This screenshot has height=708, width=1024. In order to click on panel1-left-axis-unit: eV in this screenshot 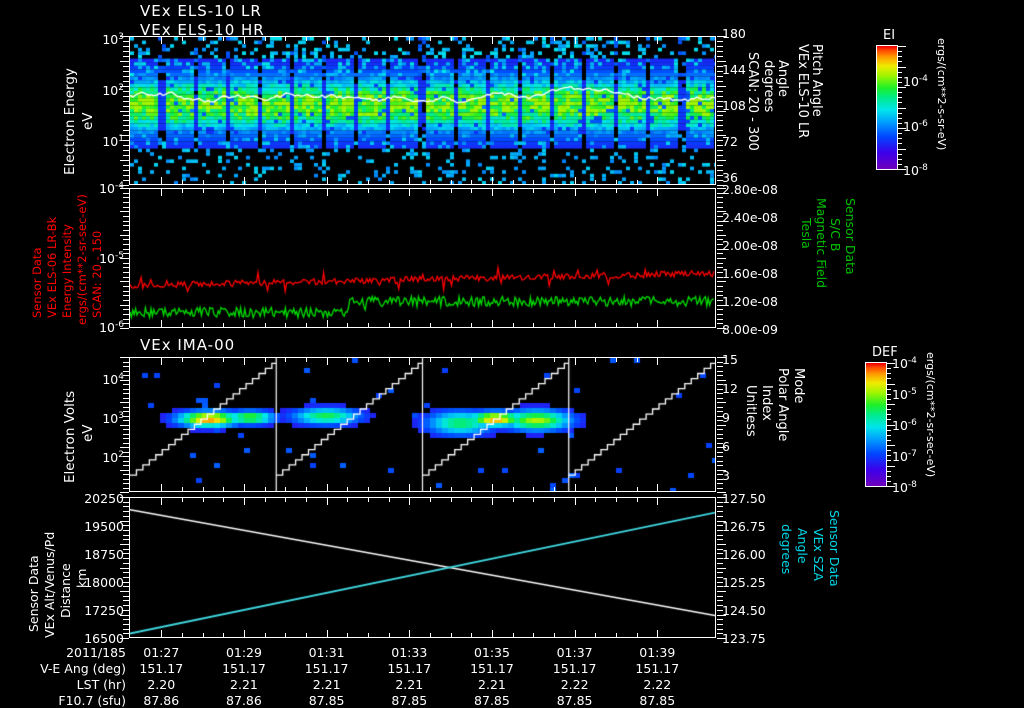, I will do `click(88, 121)`.